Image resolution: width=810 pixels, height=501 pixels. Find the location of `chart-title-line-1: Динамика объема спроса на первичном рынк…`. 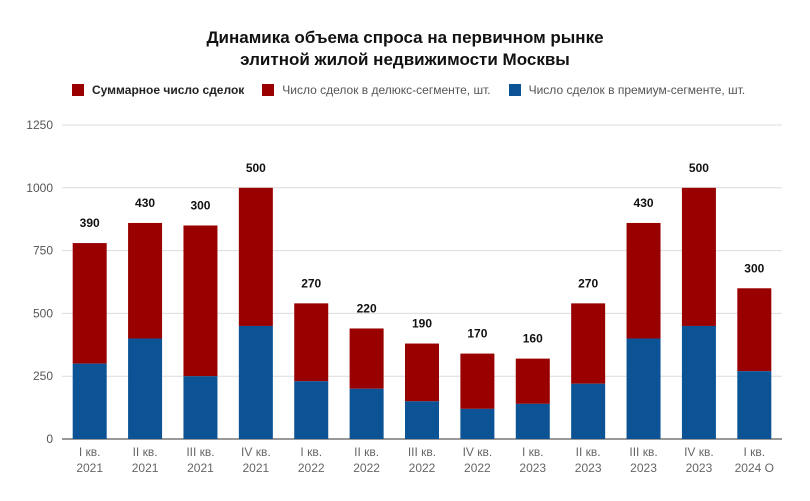

chart-title-line-1: Динамика объема спроса на первичном рынк… is located at coordinates (405, 37).